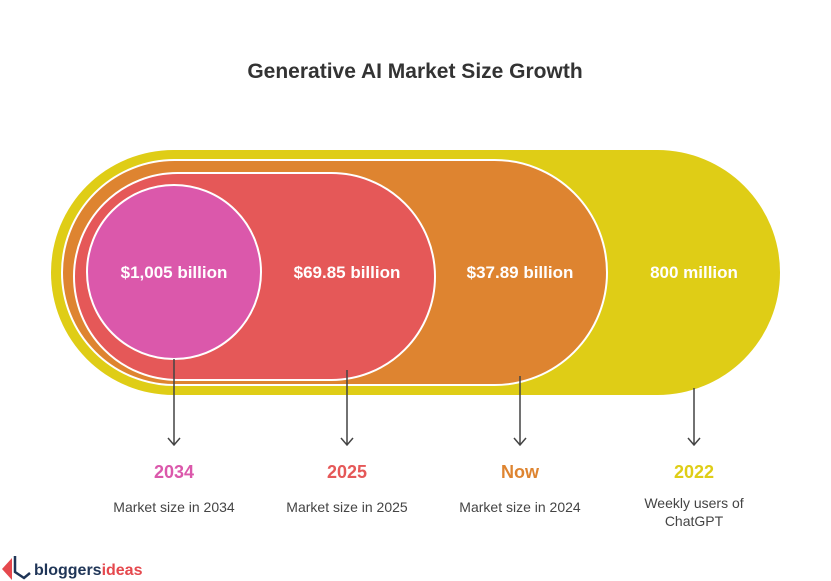 This screenshot has width=831, height=581. What do you see at coordinates (694, 472) in the screenshot?
I see `year-2022: 2022` at bounding box center [694, 472].